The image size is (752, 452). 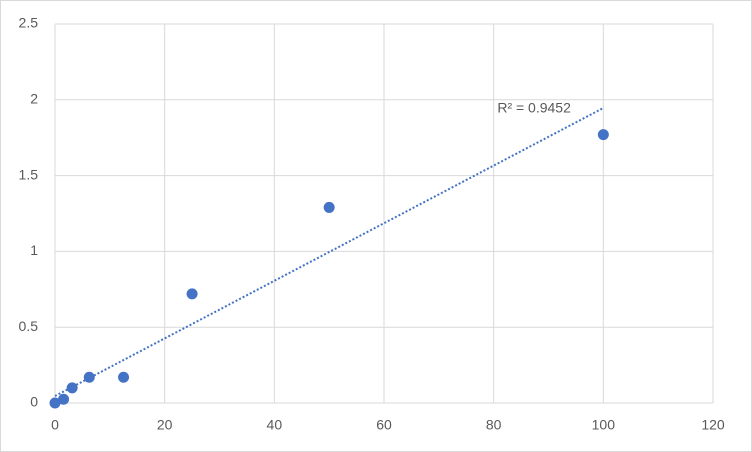 I want to click on trendline-label: R² = 0.9452, so click(x=534, y=108).